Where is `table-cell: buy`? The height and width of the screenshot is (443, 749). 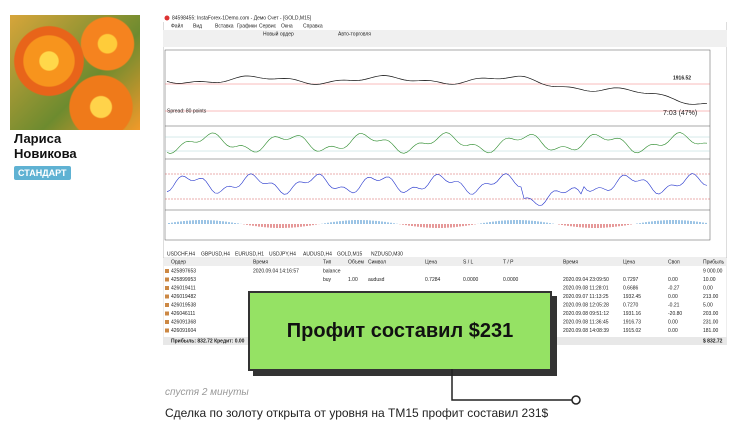
table-cell: buy is located at coordinates (327, 280).